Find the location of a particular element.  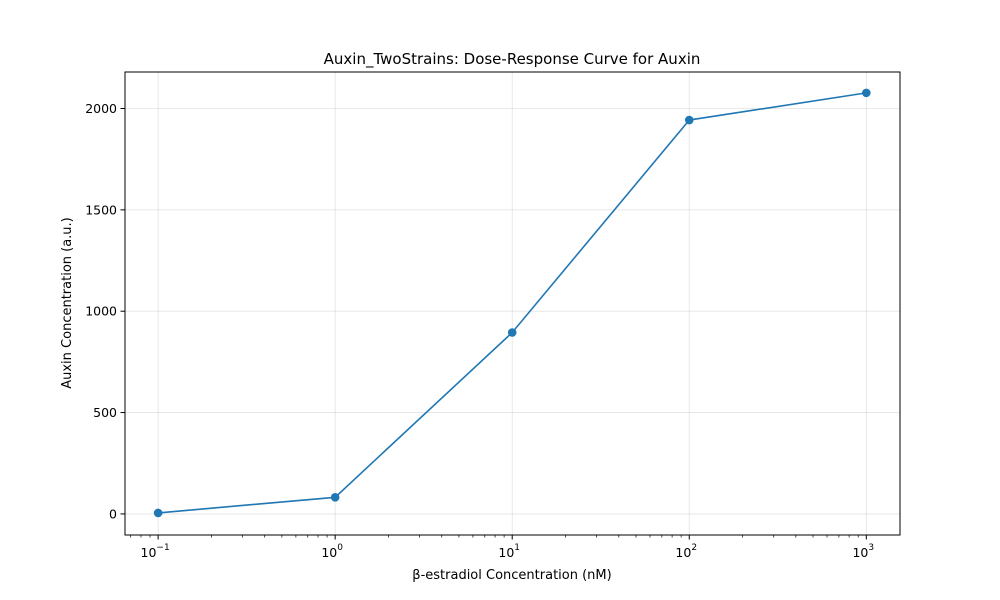

x-axis-ticks: 10⁻¹ 10⁰ 10¹ 10² 10³ is located at coordinates (507, 547).